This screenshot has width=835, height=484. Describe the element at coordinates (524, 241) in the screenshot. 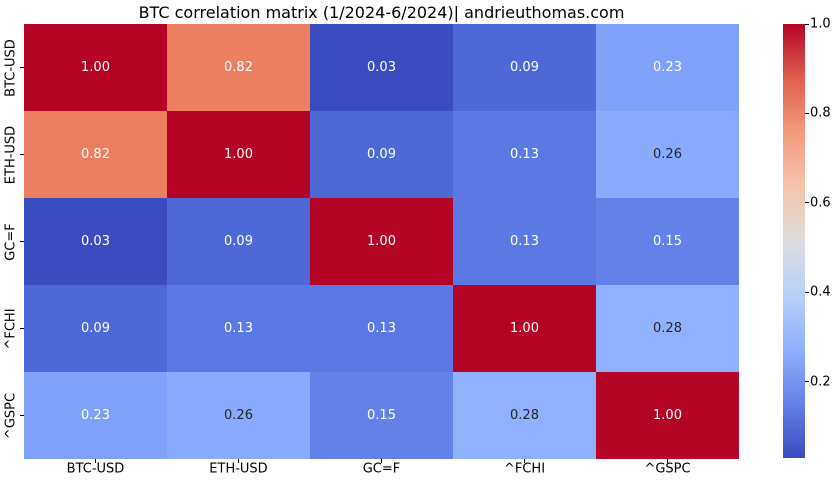

I see `heatmap-cell-GC=F-^FCHI: 0.13` at that location.